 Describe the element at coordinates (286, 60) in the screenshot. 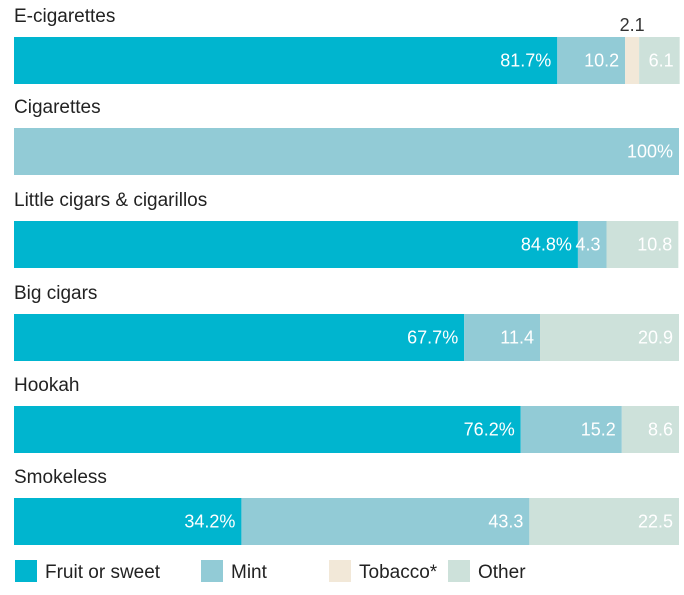

I see `bar-segment-e-cigarettes-fruit-or-sweet` at that location.